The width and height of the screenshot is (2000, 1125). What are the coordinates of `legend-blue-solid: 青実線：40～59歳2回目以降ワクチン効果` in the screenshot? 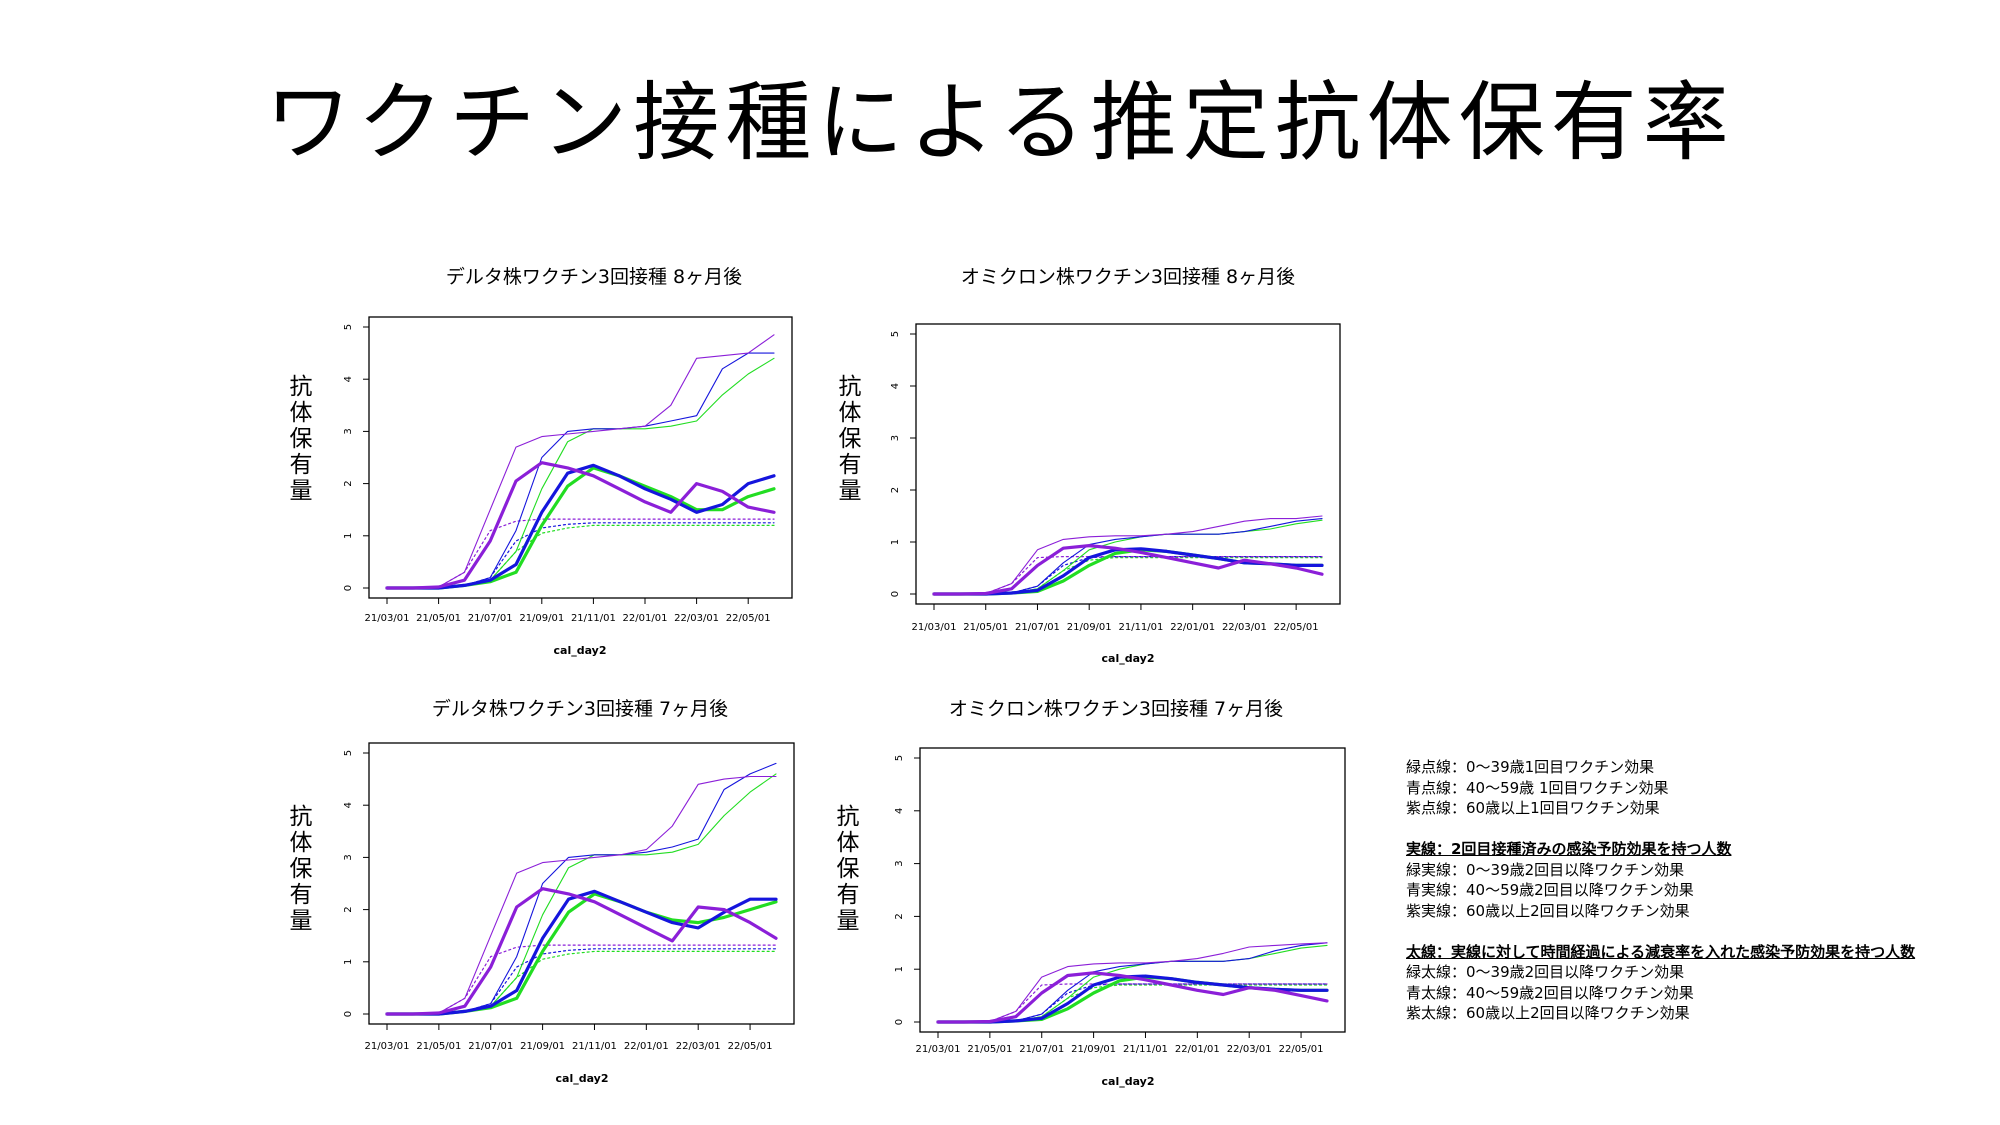 It's located at (1550, 890).